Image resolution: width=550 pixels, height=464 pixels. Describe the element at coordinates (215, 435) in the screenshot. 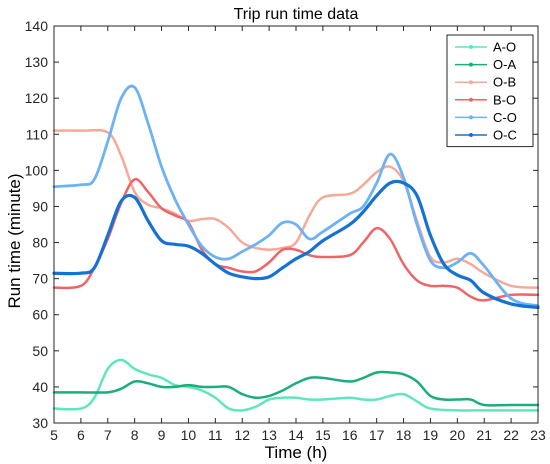

I see `x-tick-label: 11` at that location.